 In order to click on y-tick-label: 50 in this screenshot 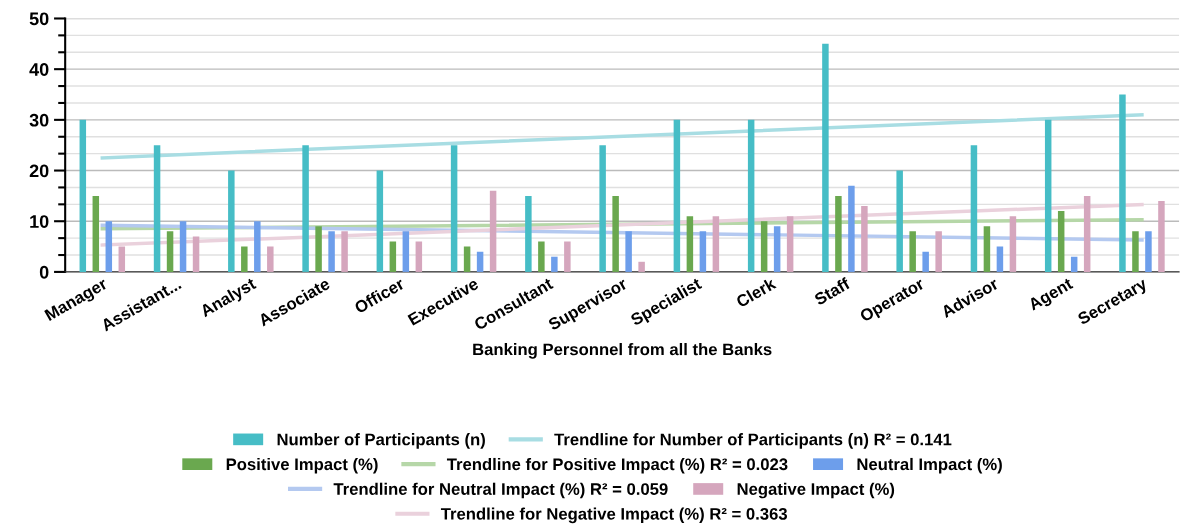, I will do `click(39, 19)`.